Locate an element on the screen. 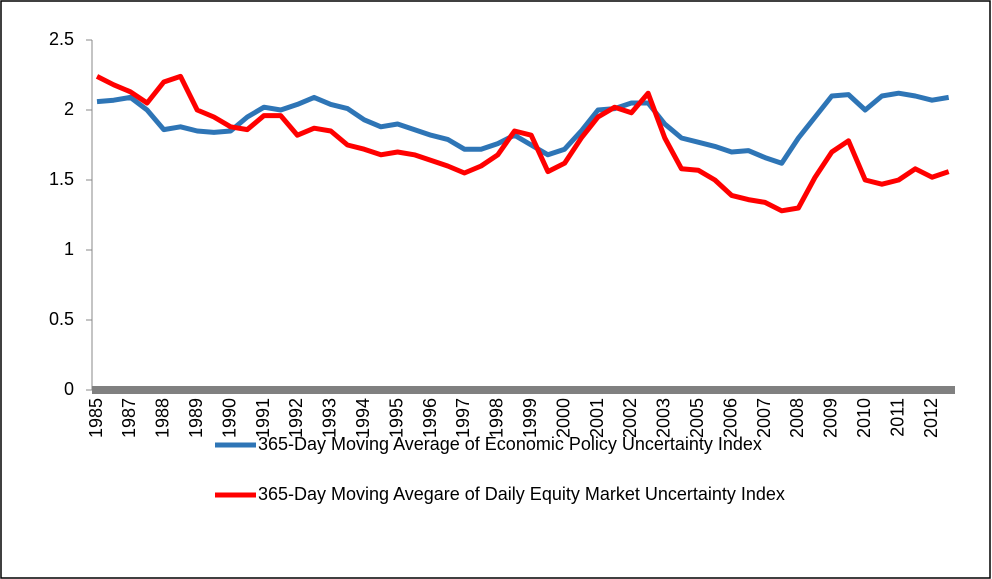 This screenshot has width=992, height=579. y-tick-label: 1 is located at coordinates (69, 249).